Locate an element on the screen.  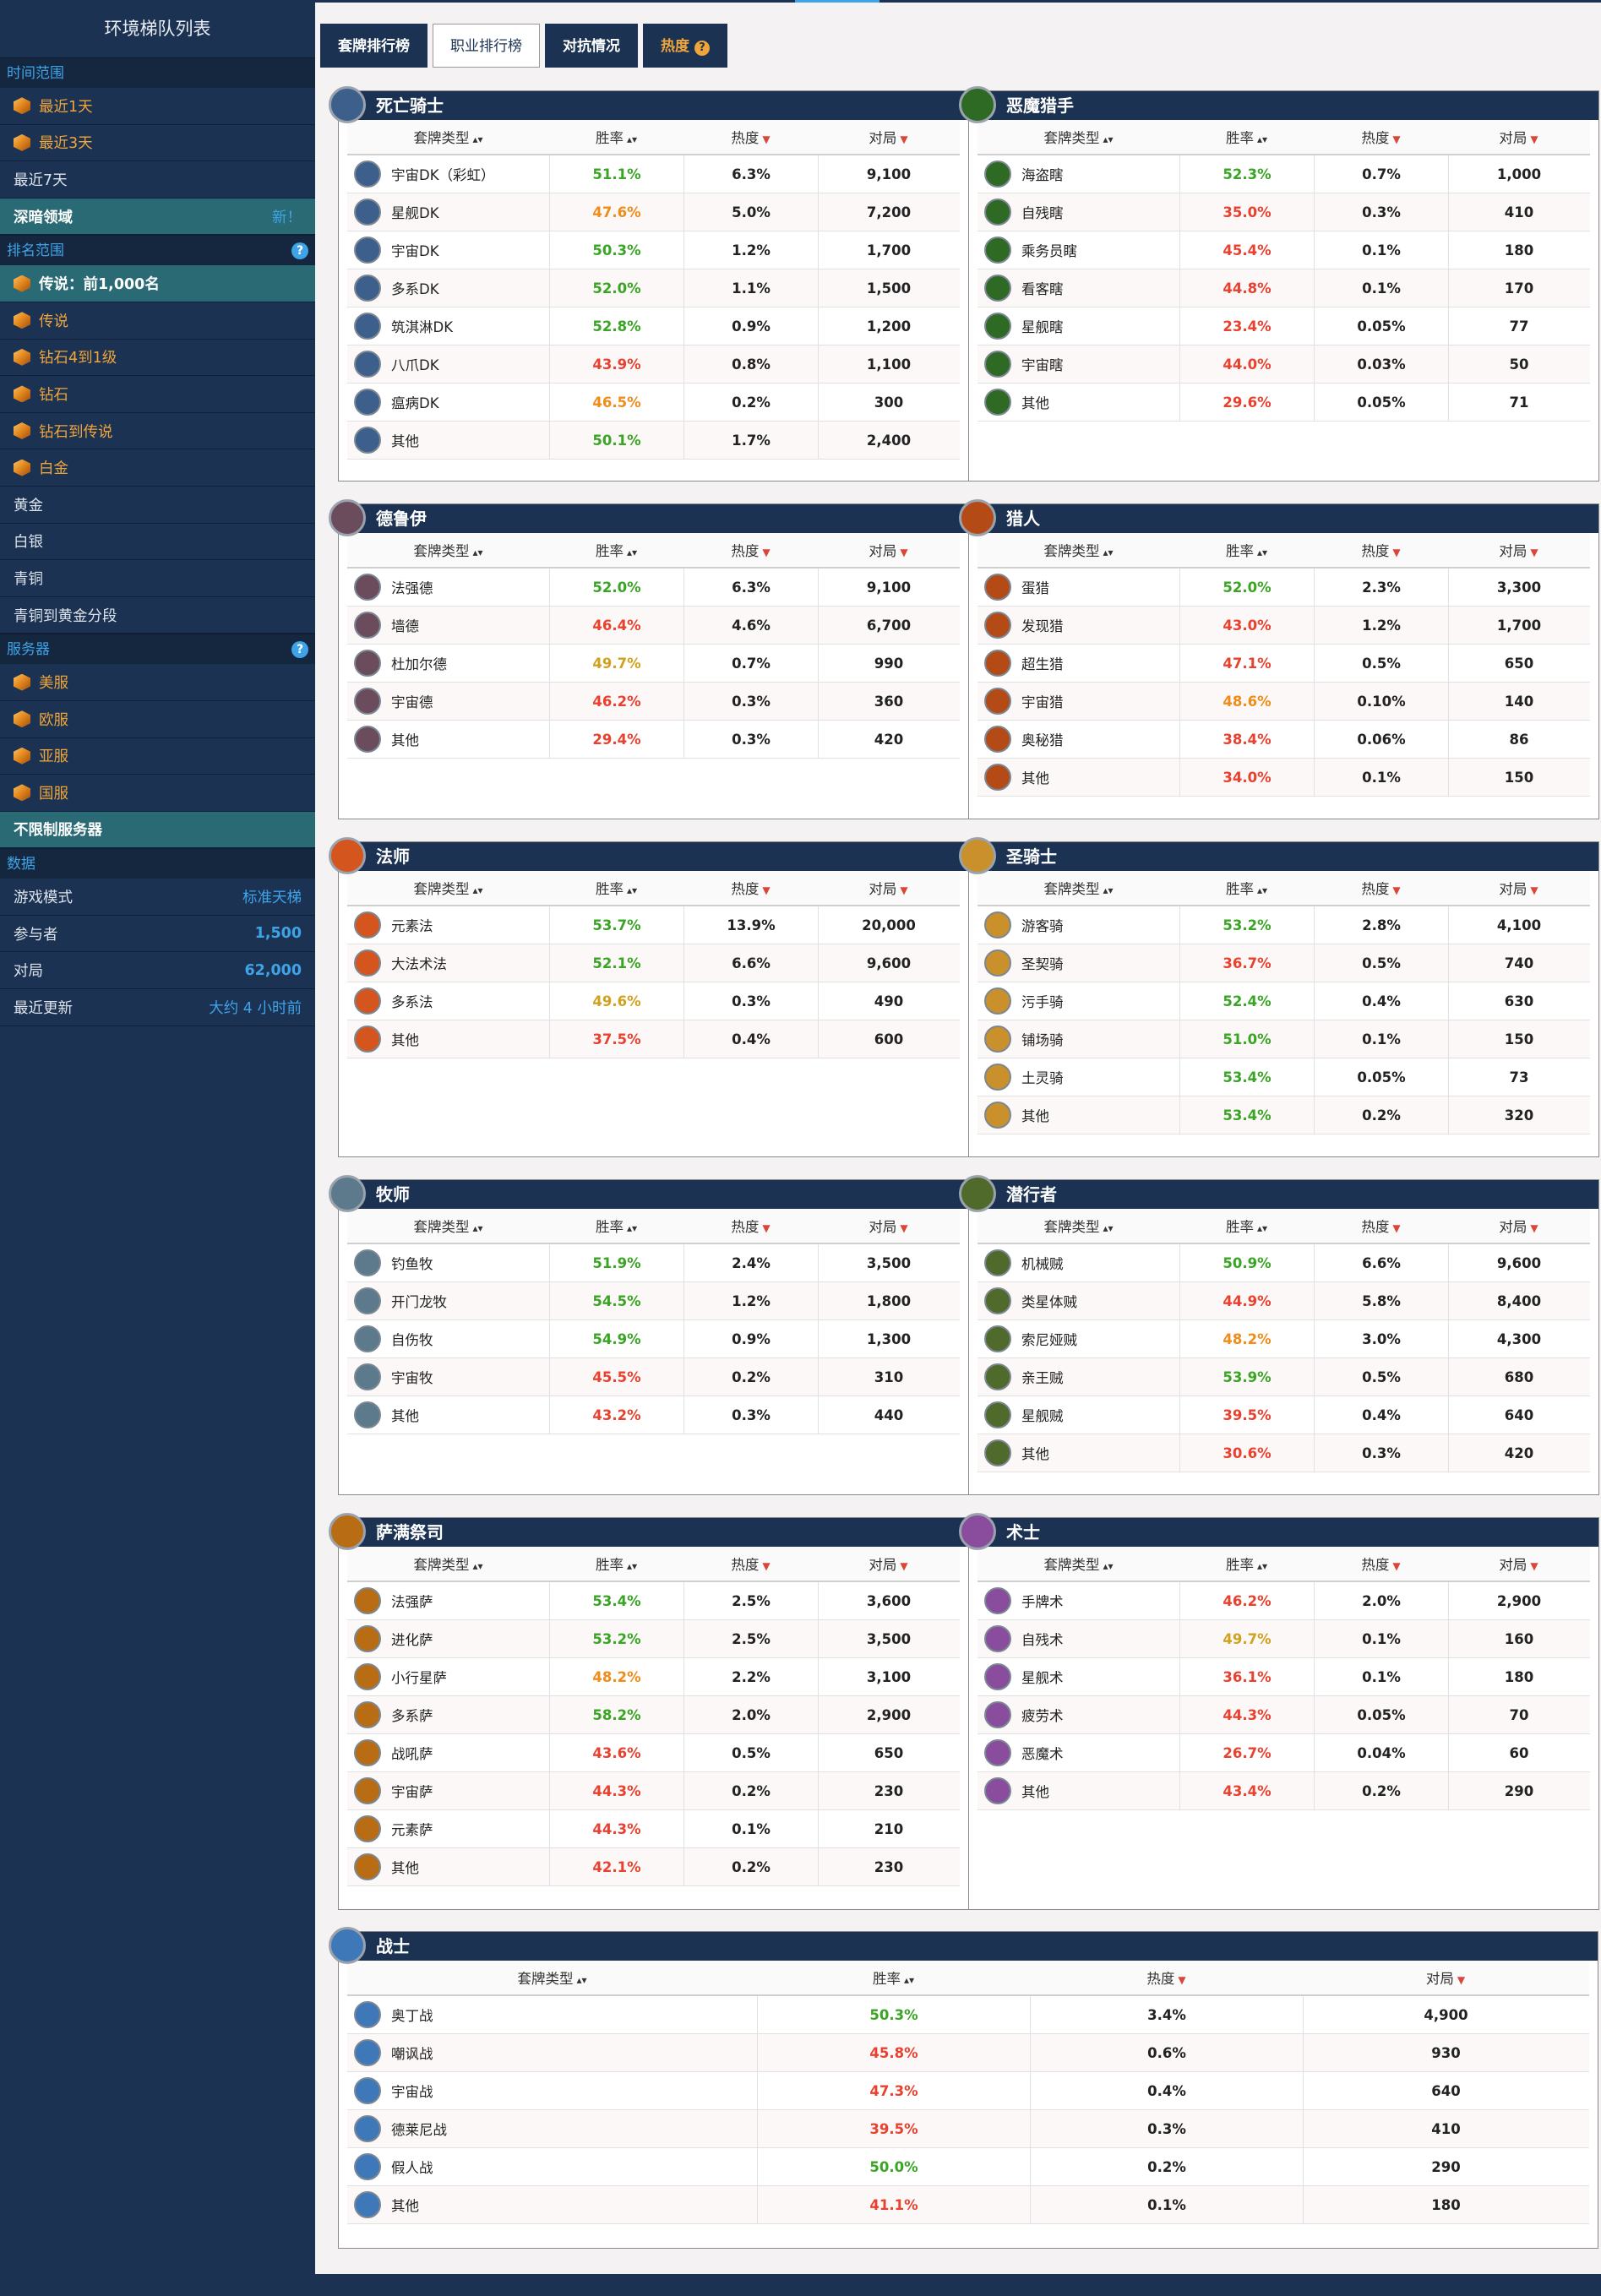
table-row: 污手骑 52.4% 0.4% 630 is located at coordinates (1283, 1001).